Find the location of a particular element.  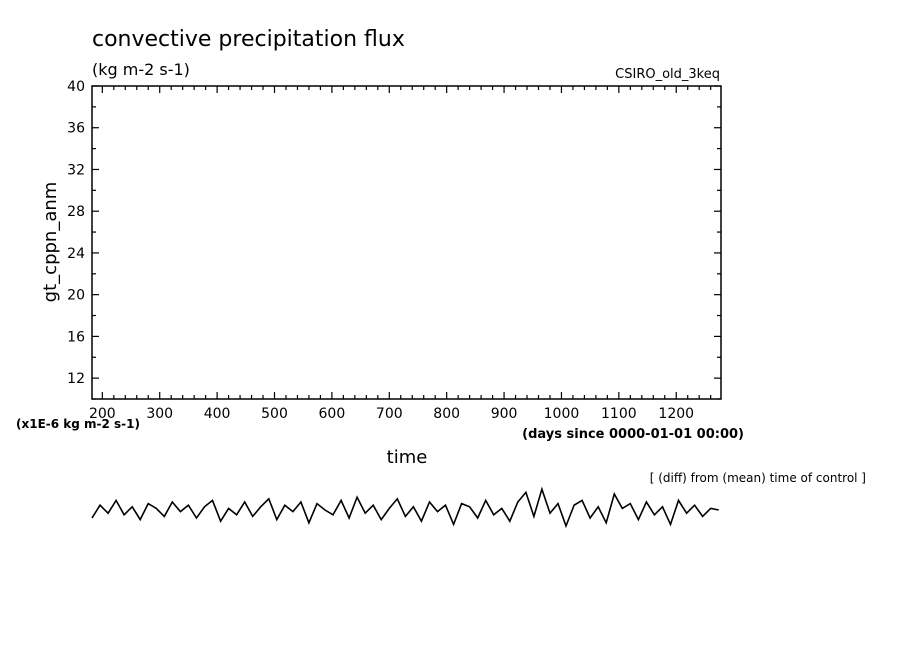

y-tick-label: 16 is located at coordinates (76, 337).